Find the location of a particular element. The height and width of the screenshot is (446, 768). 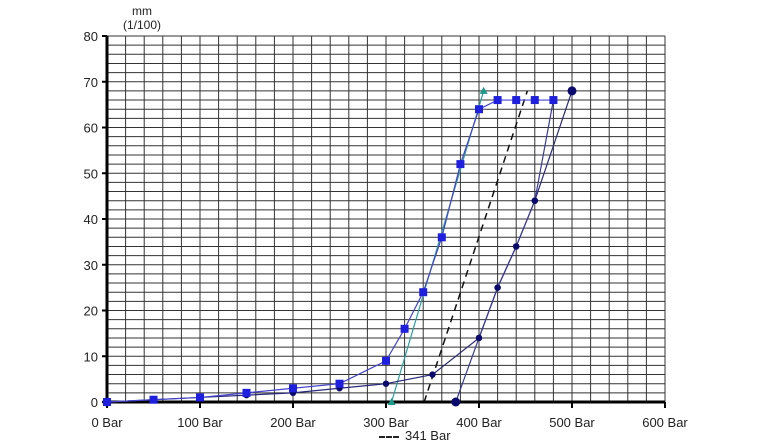

series-341-bar is located at coordinates (476, 246).